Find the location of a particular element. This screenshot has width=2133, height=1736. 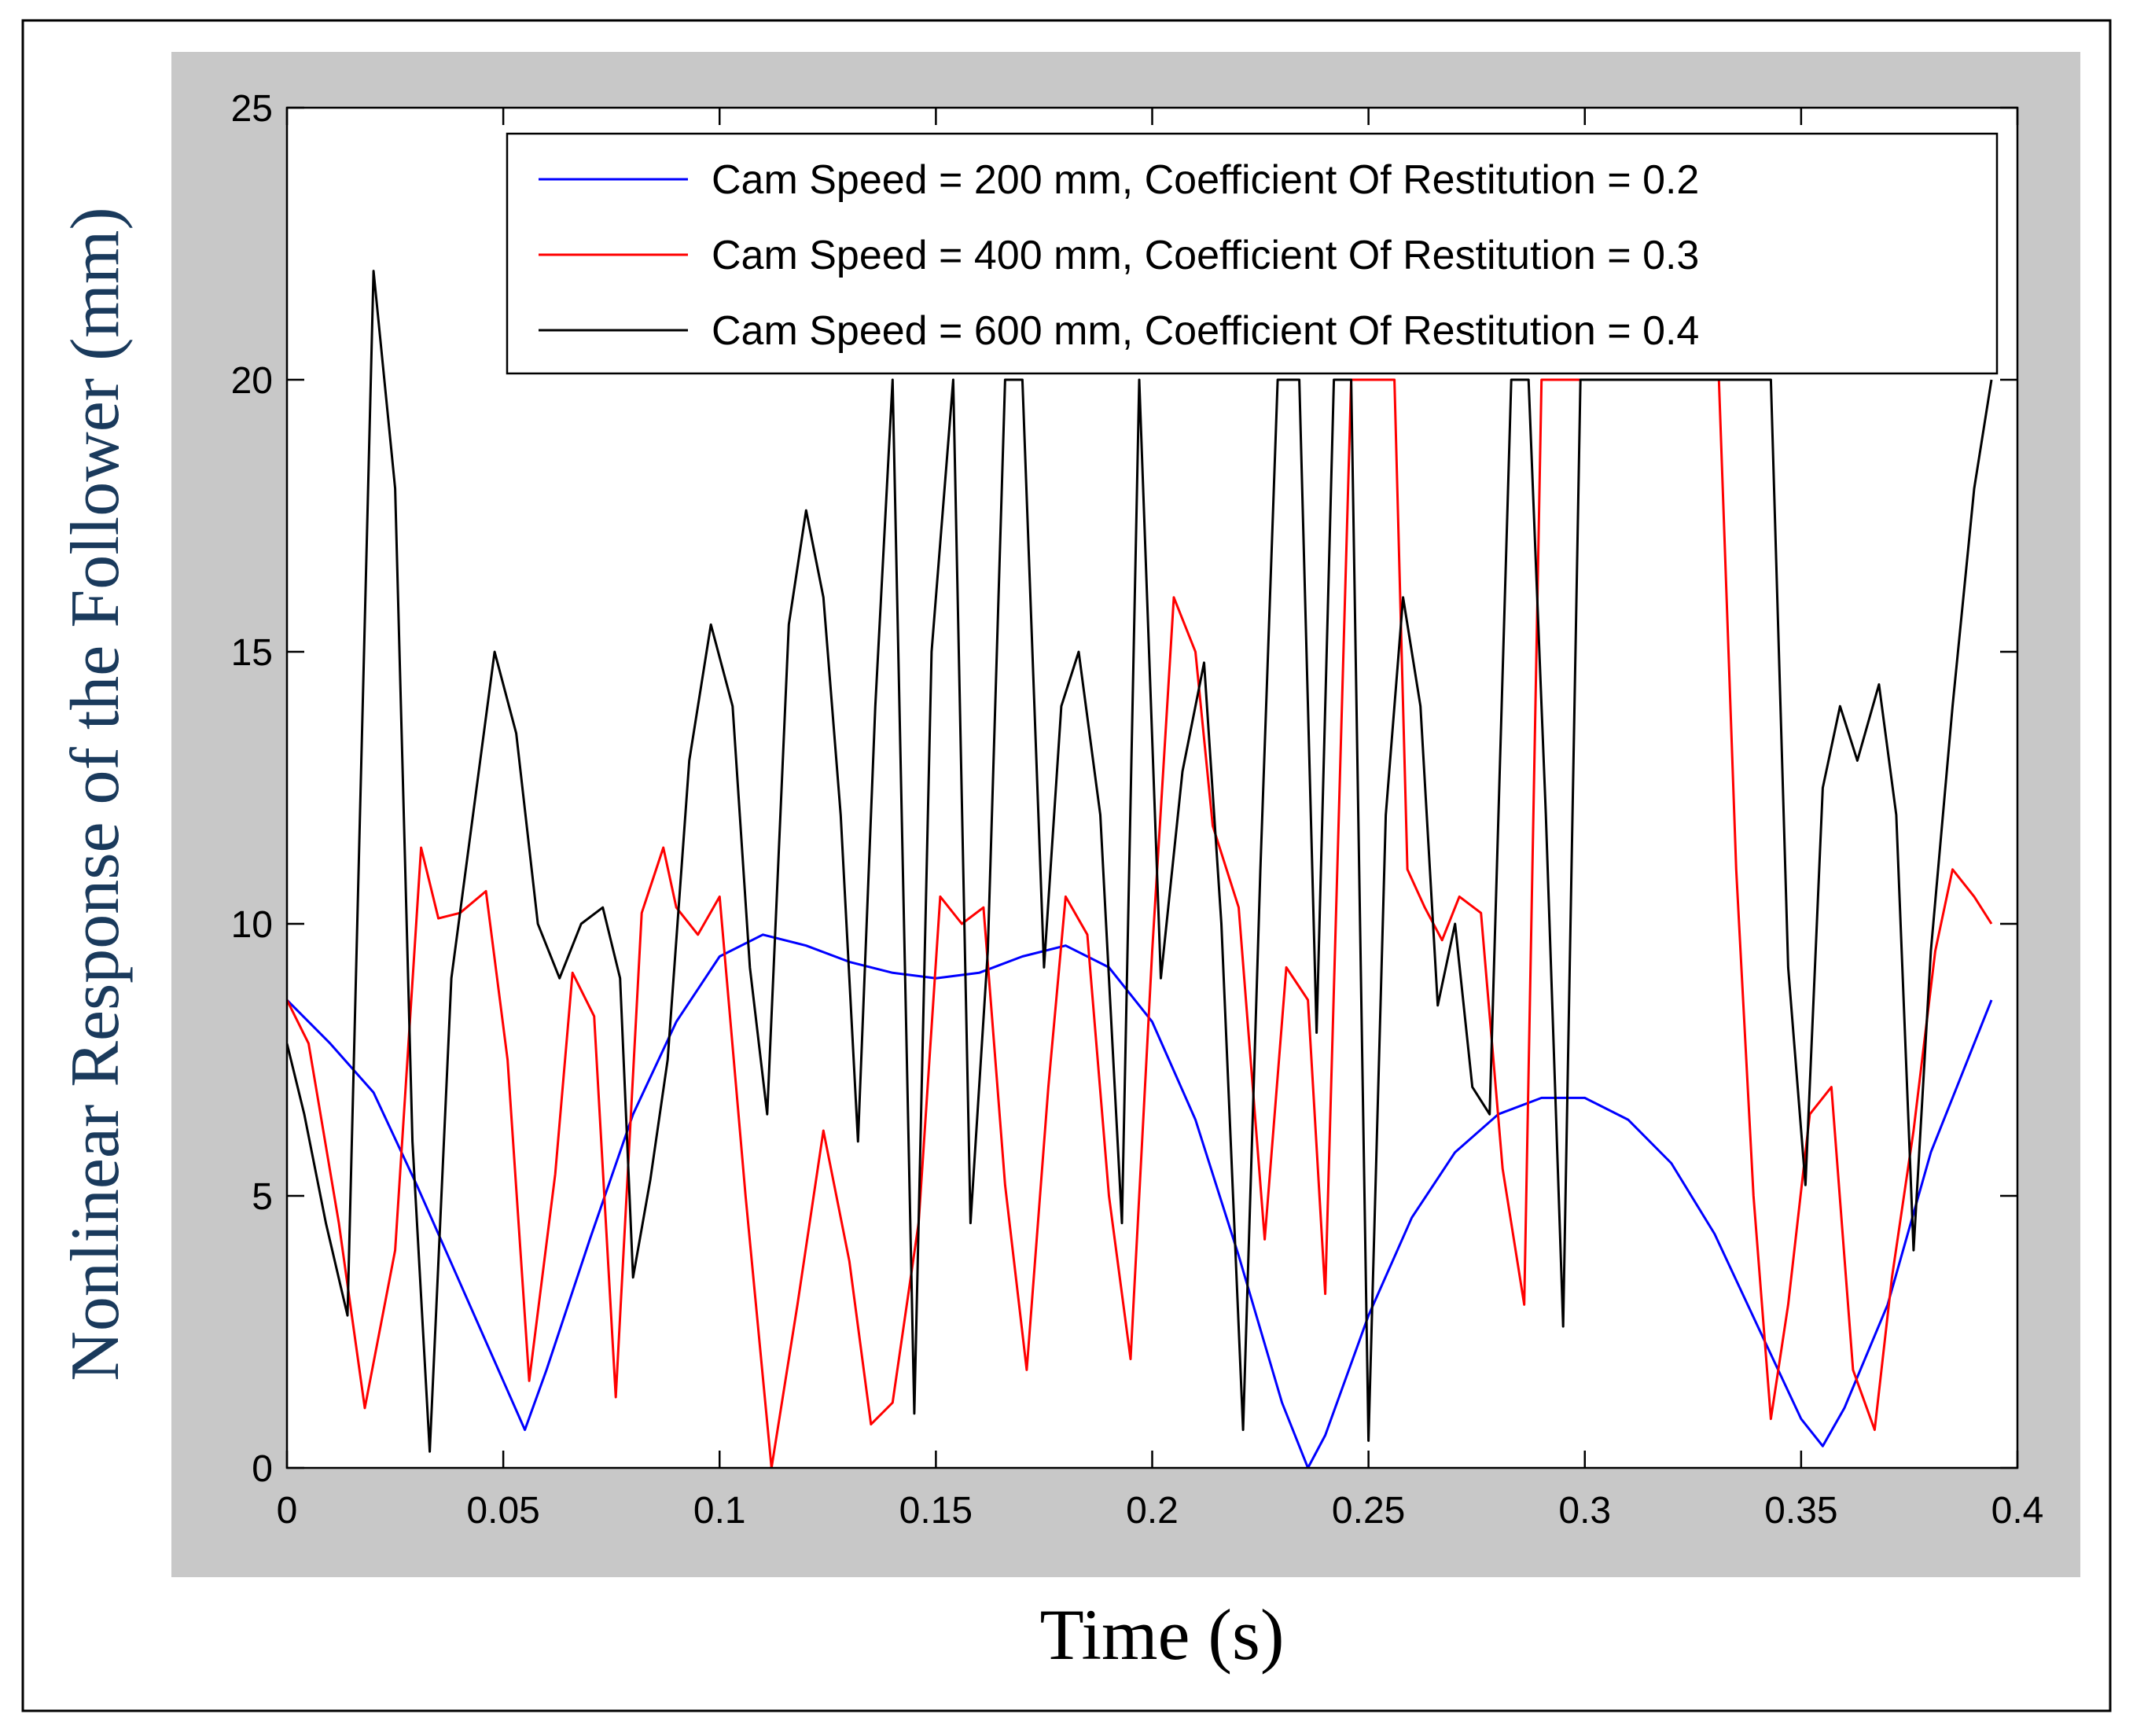

legend-box is located at coordinates (1253, 253).